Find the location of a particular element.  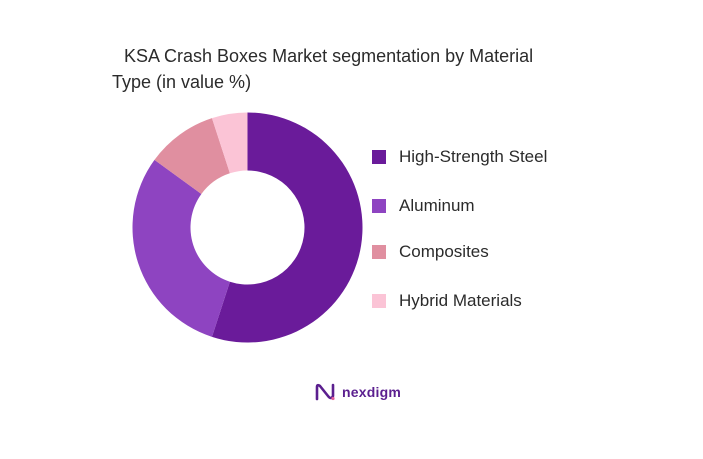

nexdigm-logo-text: nexdigm is located at coordinates (371, 392).